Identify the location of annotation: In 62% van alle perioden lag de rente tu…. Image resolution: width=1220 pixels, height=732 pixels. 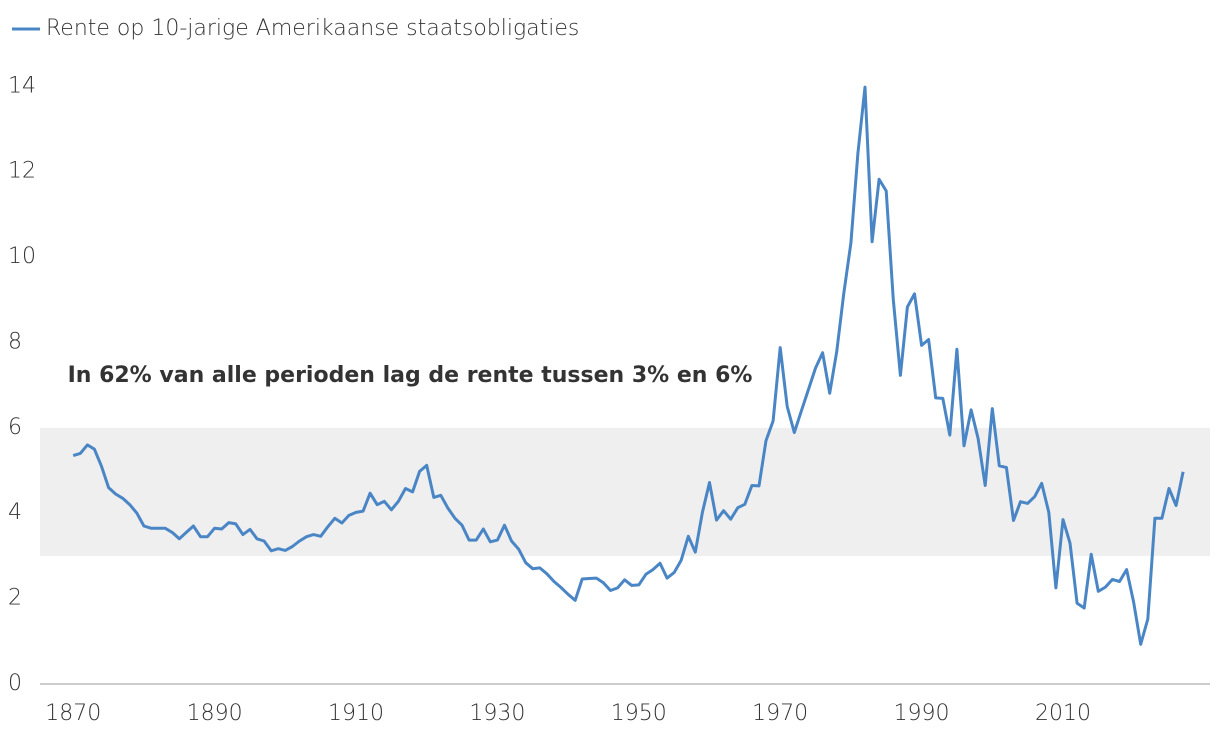
(410, 375).